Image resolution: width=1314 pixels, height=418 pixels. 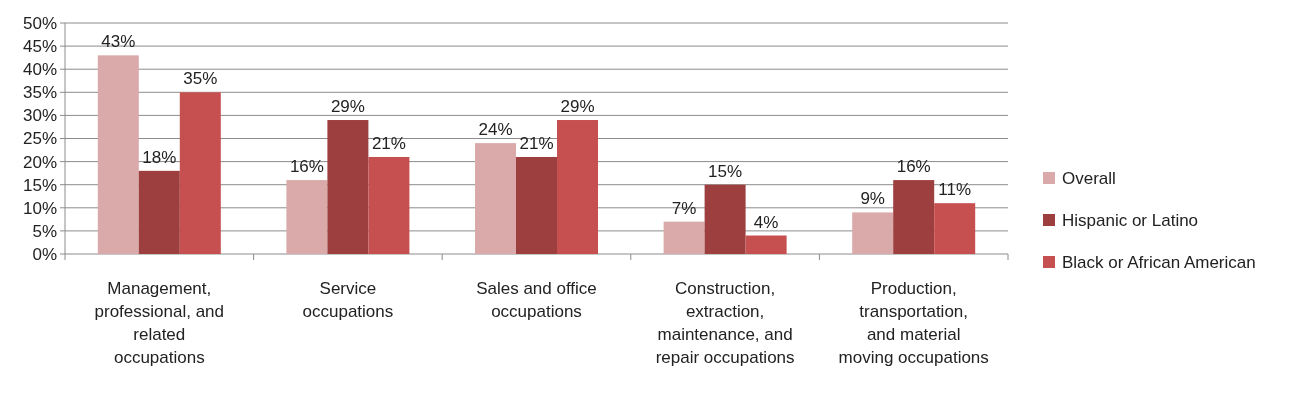 I want to click on data-label: 43%, so click(x=118, y=42).